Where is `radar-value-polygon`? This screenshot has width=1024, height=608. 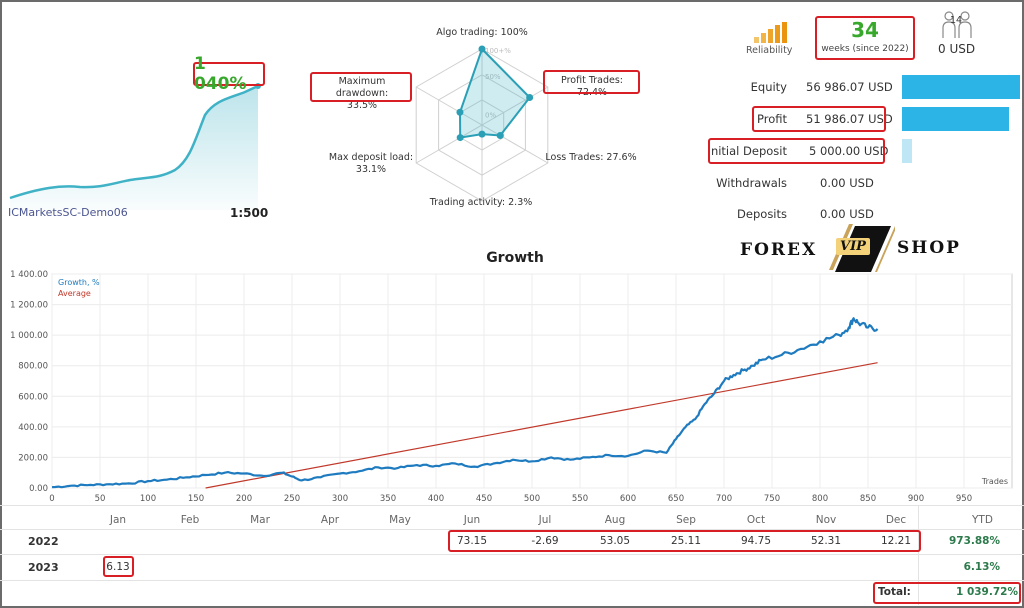
radar-value-polygon is located at coordinates (495, 93).